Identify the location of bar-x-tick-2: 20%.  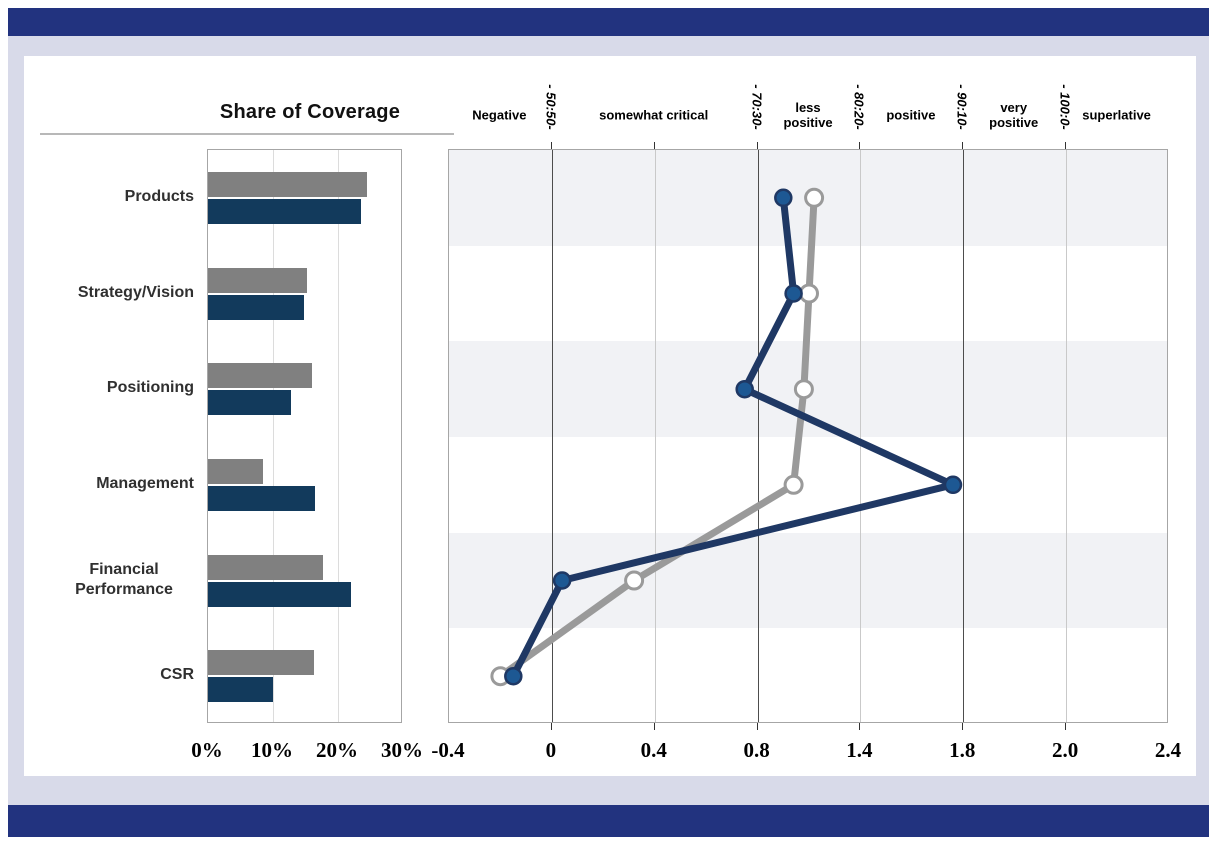
(337, 750).